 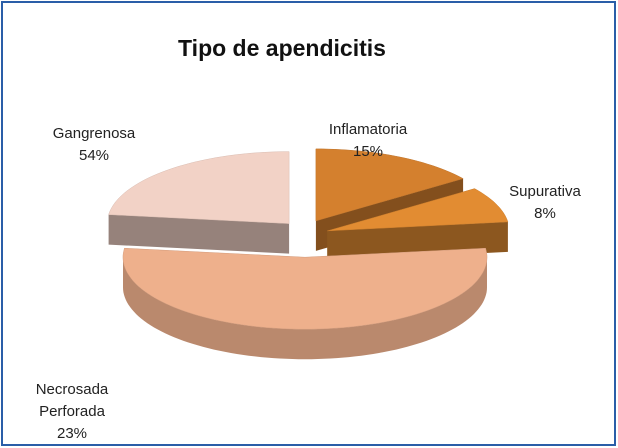 What do you see at coordinates (368, 151) in the screenshot?
I see `value-label: 15%` at bounding box center [368, 151].